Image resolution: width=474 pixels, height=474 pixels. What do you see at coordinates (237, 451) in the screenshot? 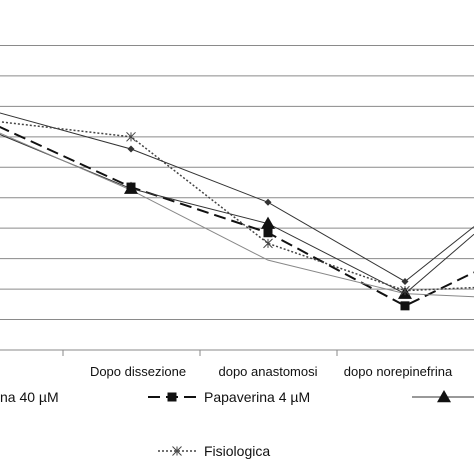
I see `legend-label-3: Fisiologica` at bounding box center [237, 451].